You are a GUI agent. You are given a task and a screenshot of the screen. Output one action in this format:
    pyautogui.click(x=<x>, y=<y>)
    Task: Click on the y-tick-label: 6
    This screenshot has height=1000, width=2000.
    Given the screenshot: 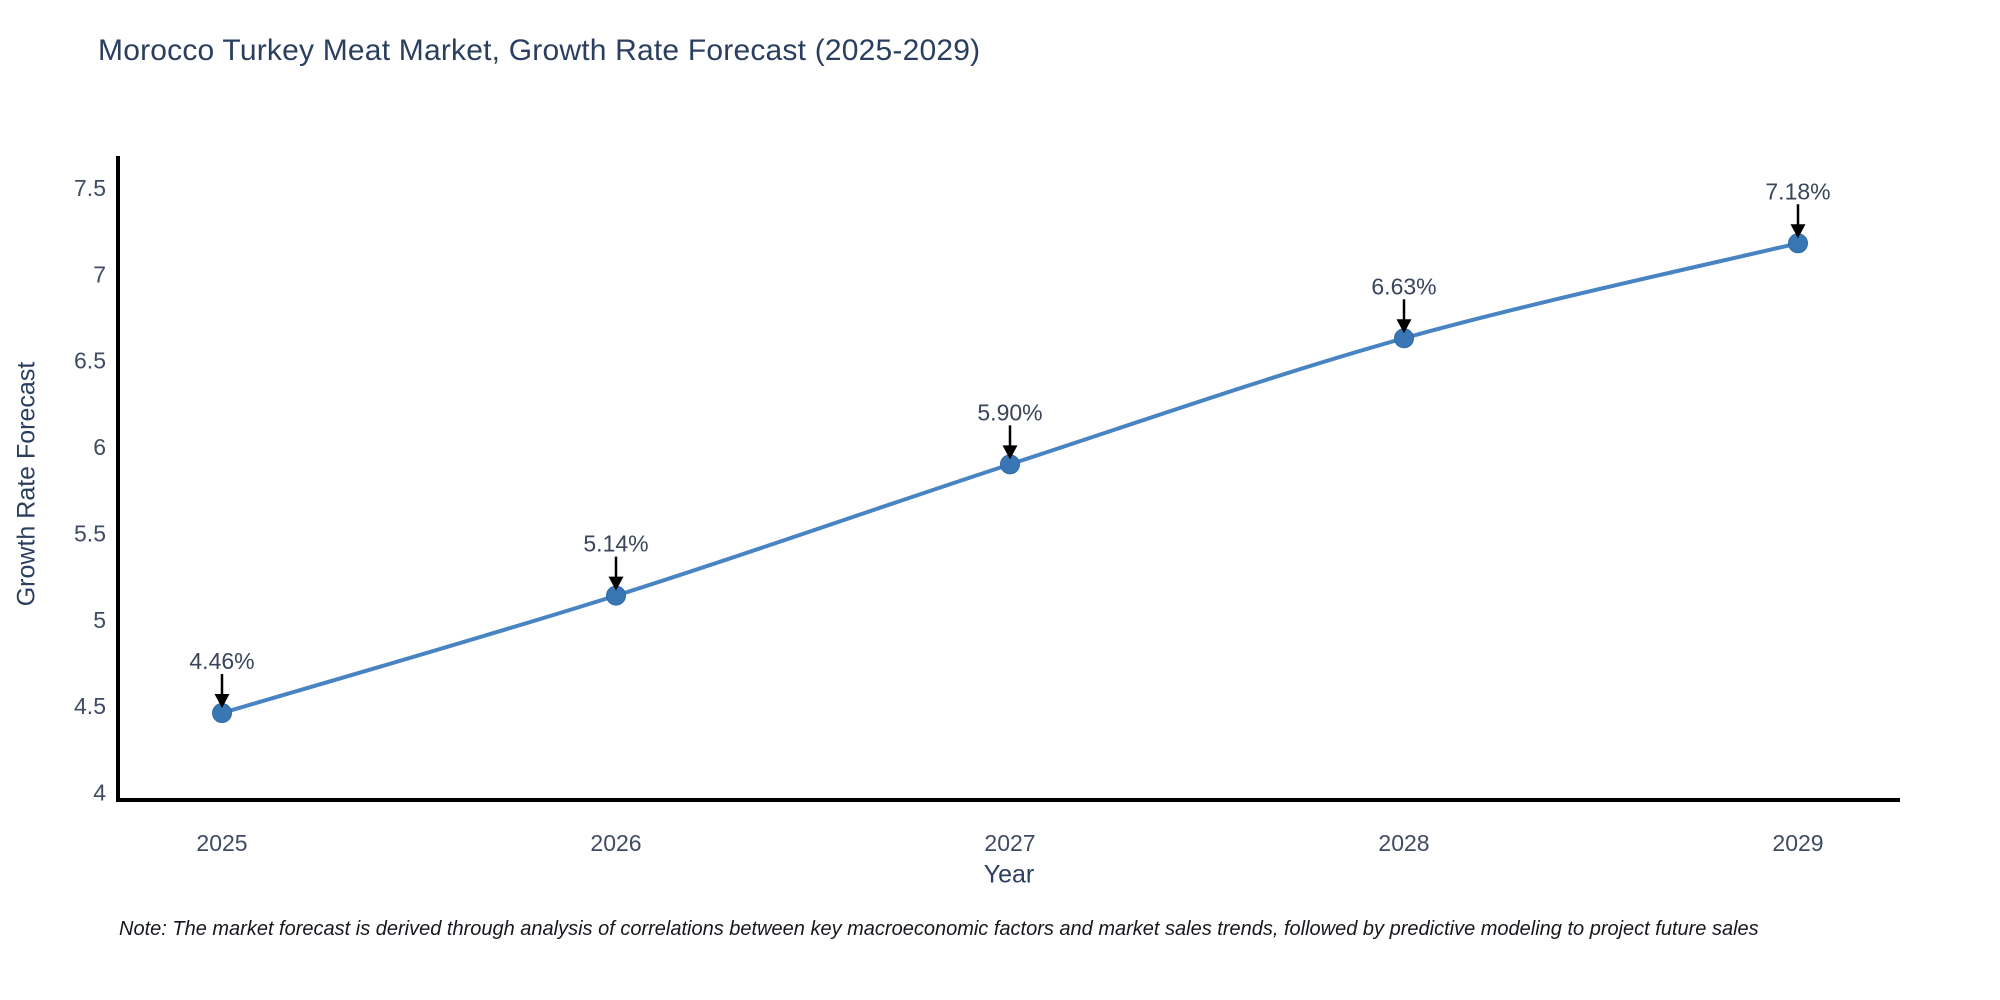 What is the action you would take?
    pyautogui.click(x=99, y=447)
    